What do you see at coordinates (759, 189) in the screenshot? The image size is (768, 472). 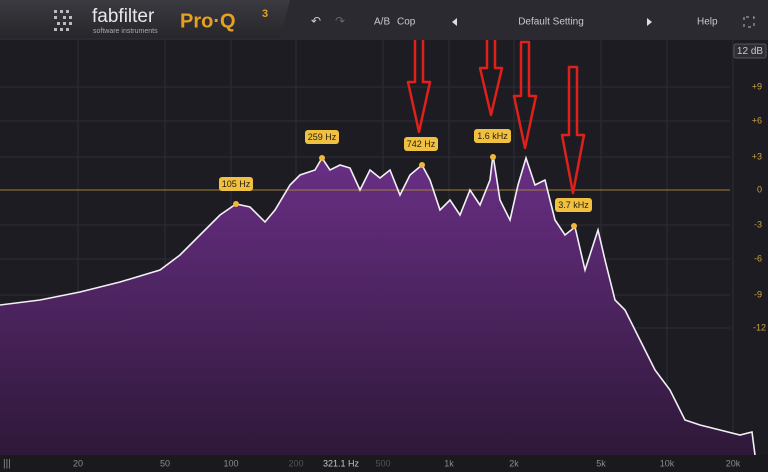 I see `db-label: 0` at bounding box center [759, 189].